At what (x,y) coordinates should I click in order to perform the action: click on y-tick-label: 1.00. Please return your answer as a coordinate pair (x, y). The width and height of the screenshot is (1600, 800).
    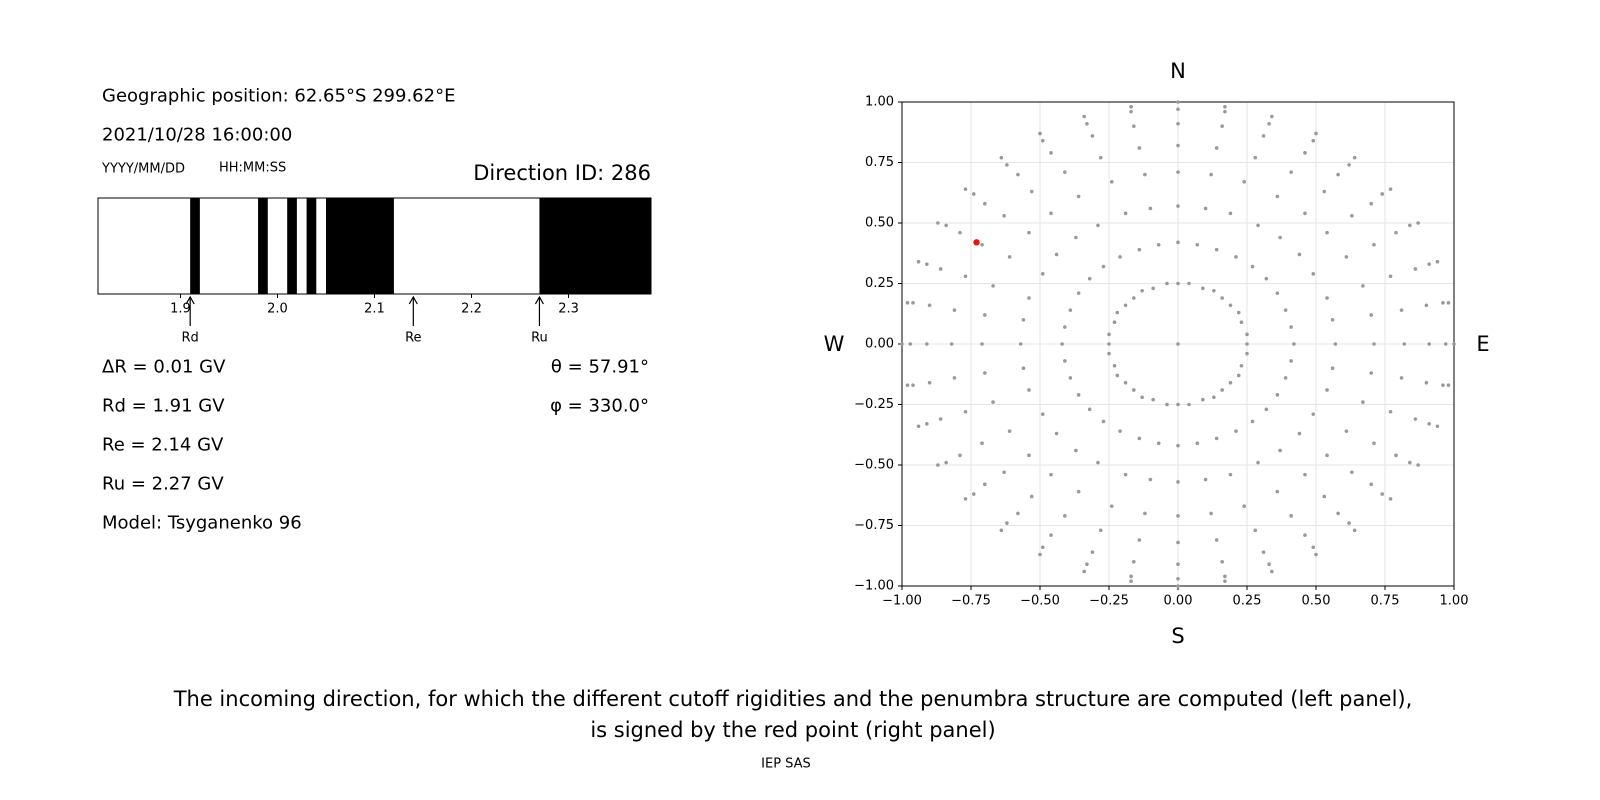
    Looking at the image, I should click on (879, 102).